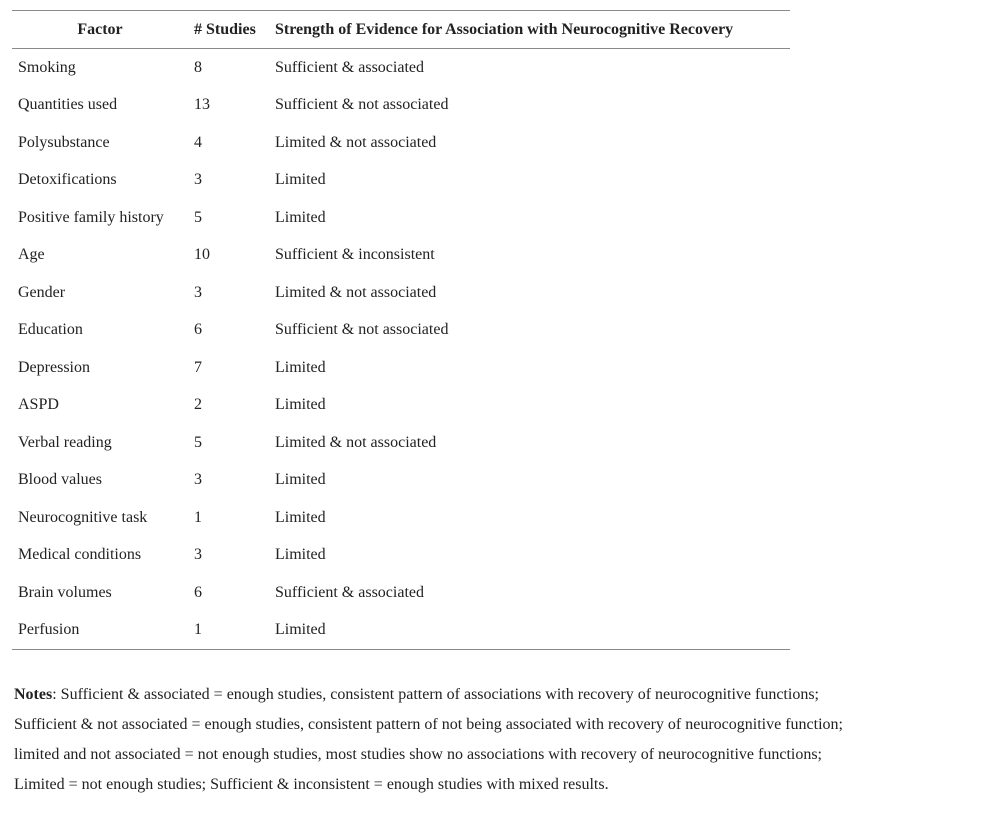 Image resolution: width=992 pixels, height=824 pixels. What do you see at coordinates (198, 405) in the screenshot?
I see `studies-cell: 2` at bounding box center [198, 405].